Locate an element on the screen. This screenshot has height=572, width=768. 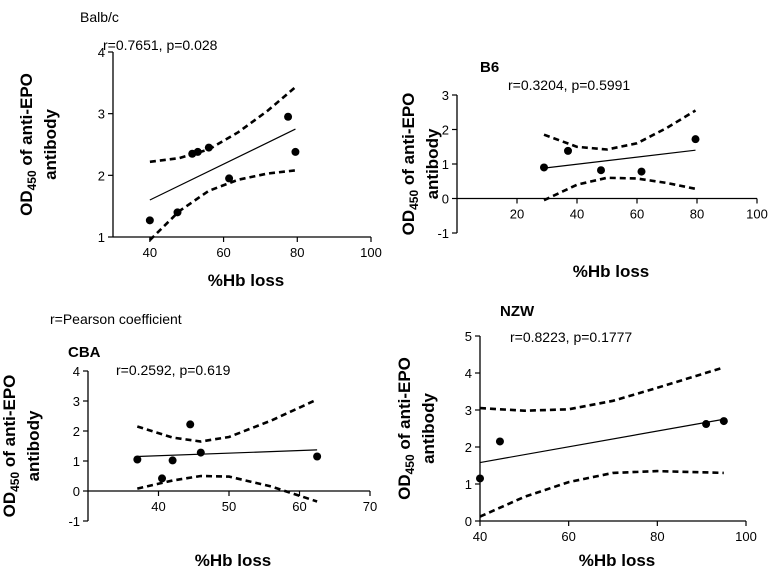
x-tick-label: 20 is located at coordinates (517, 214).